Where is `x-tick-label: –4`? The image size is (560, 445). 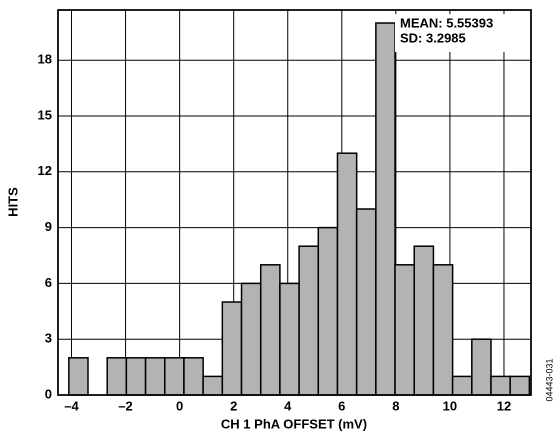 x-tick-label: –4 is located at coordinates (71, 405).